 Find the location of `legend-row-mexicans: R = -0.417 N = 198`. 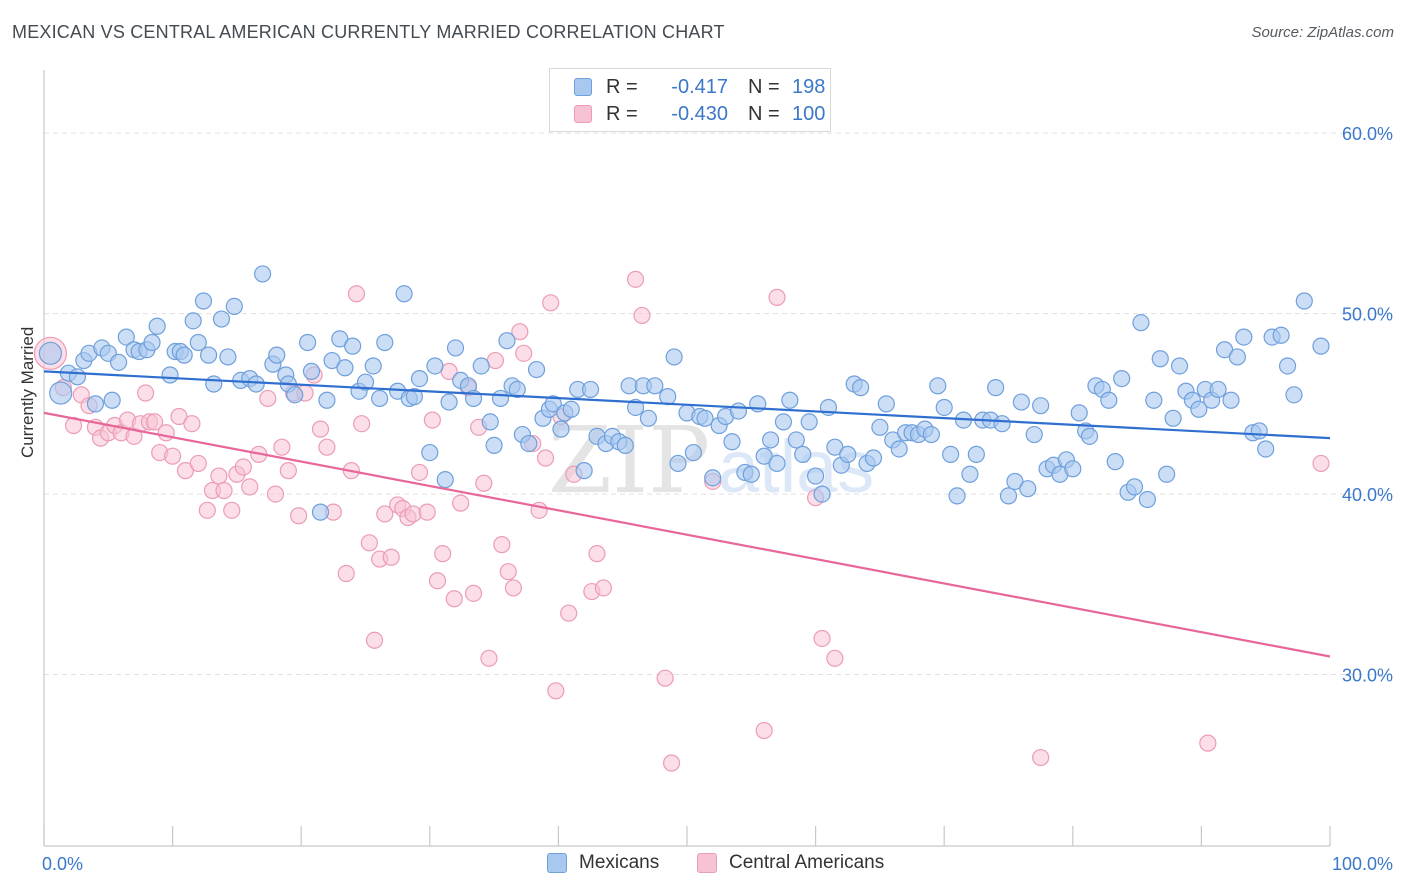

legend-row-mexicans: R = -0.417 N = 198 is located at coordinates (699, 87).